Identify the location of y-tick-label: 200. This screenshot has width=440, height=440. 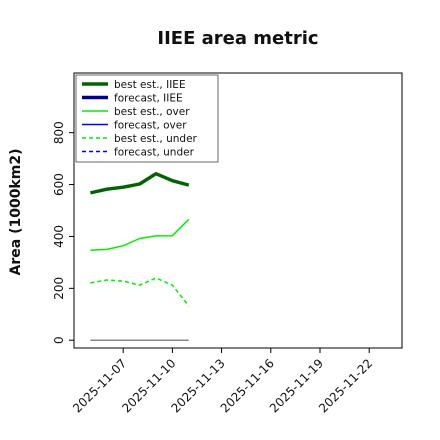
(59, 288).